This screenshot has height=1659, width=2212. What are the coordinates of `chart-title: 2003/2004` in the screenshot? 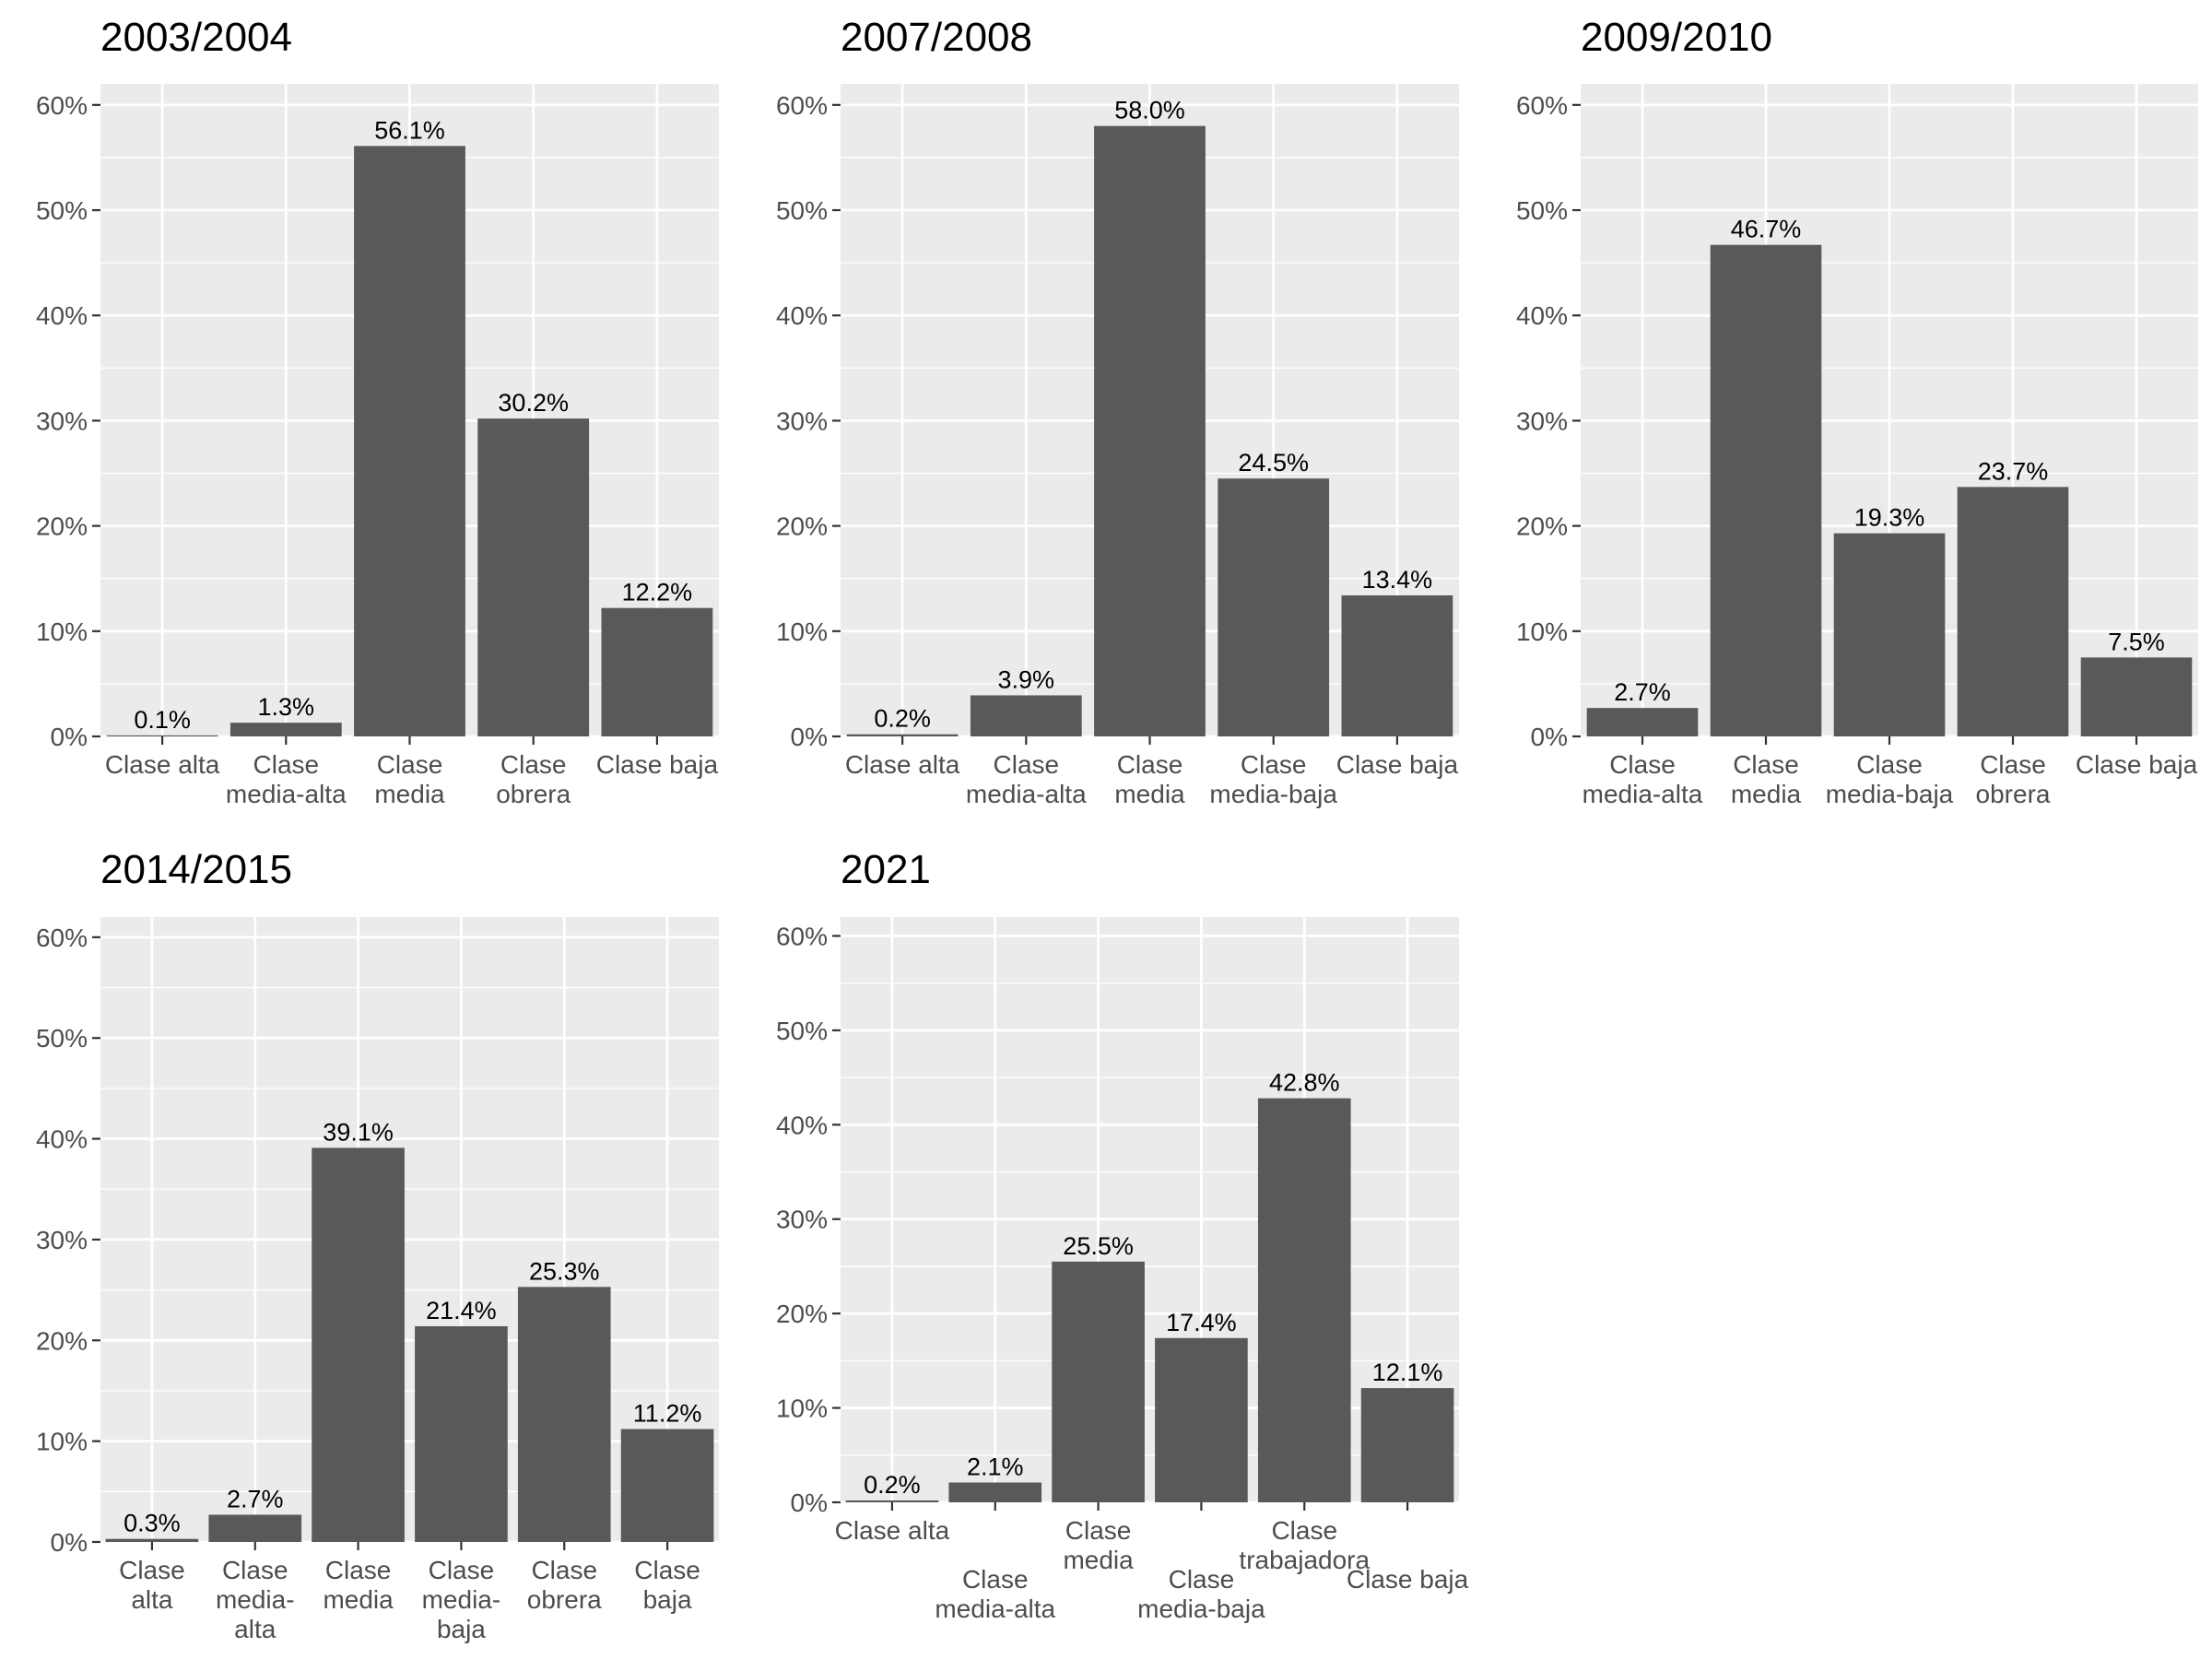 It's located at (196, 37).